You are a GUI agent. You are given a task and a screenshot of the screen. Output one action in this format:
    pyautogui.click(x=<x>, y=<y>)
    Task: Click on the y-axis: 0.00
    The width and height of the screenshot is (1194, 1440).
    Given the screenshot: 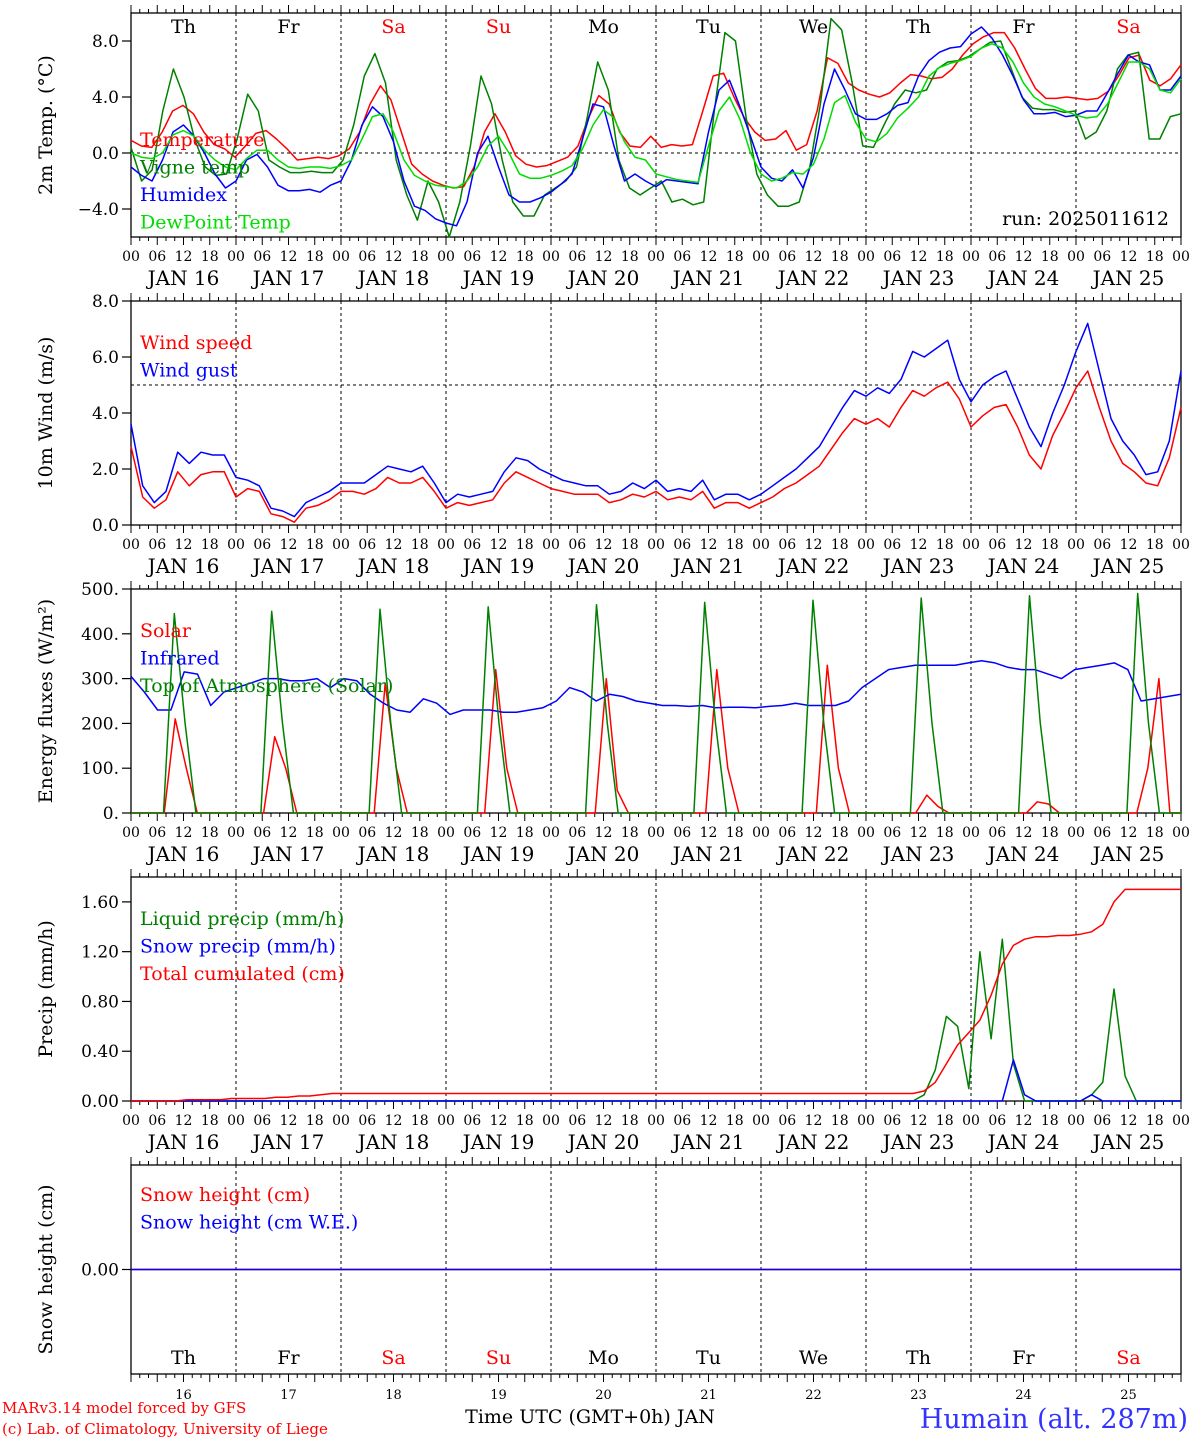 What is the action you would take?
    pyautogui.click(x=106, y=1271)
    